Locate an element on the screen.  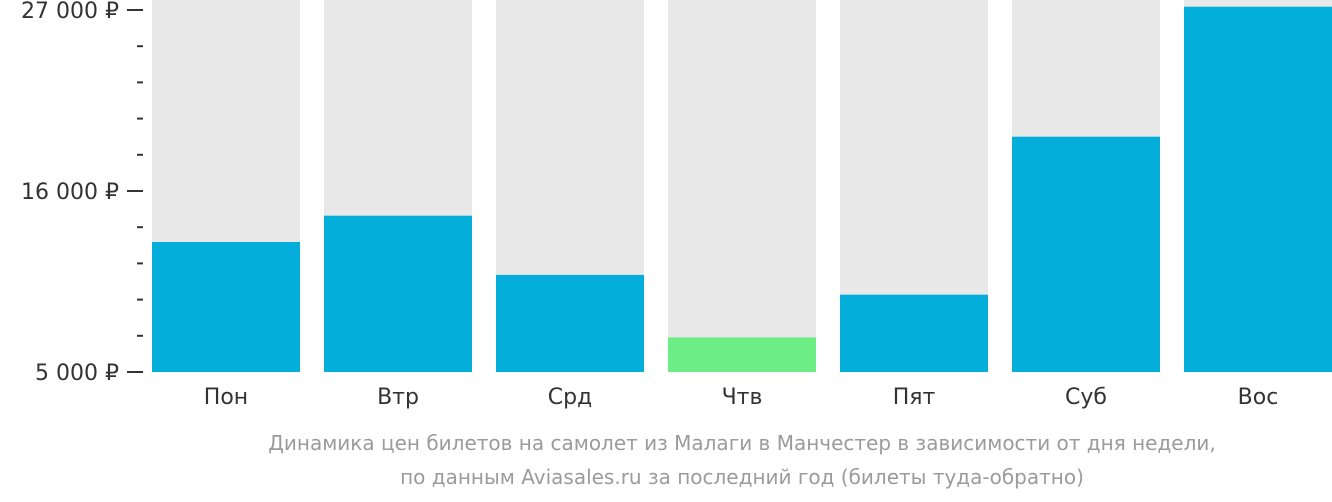
x-tick-label: Срд is located at coordinates (570, 397).